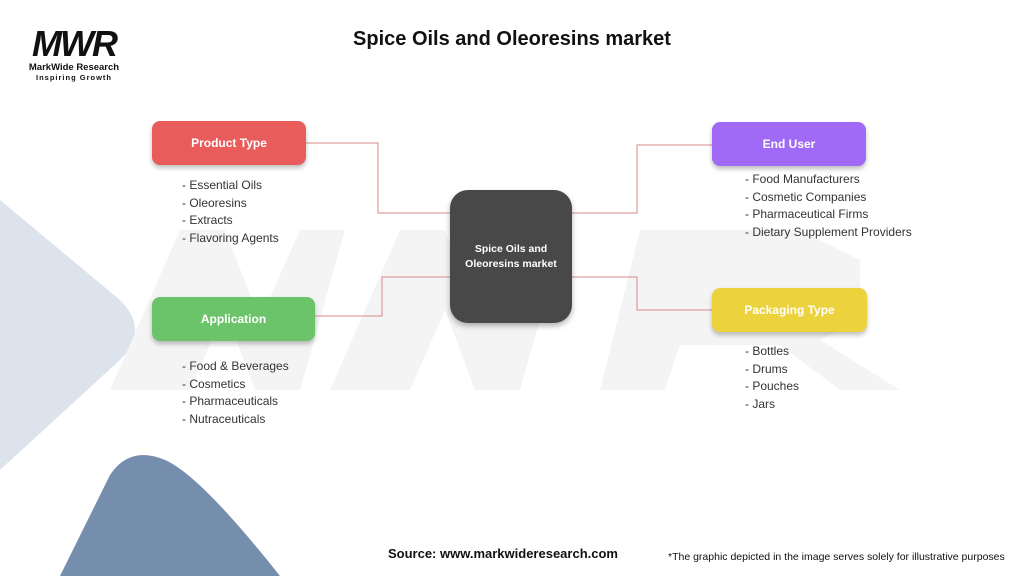 This screenshot has width=1024, height=576. What do you see at coordinates (789, 310) in the screenshot?
I see `packaging-type-box: Packaging Type` at bounding box center [789, 310].